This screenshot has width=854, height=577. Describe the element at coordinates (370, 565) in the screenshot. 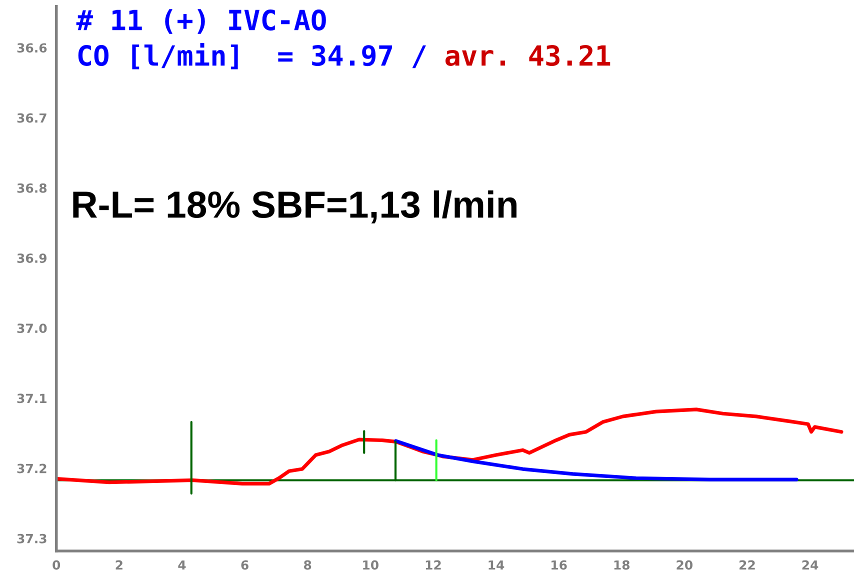

I see `x-tick-label: 10` at that location.